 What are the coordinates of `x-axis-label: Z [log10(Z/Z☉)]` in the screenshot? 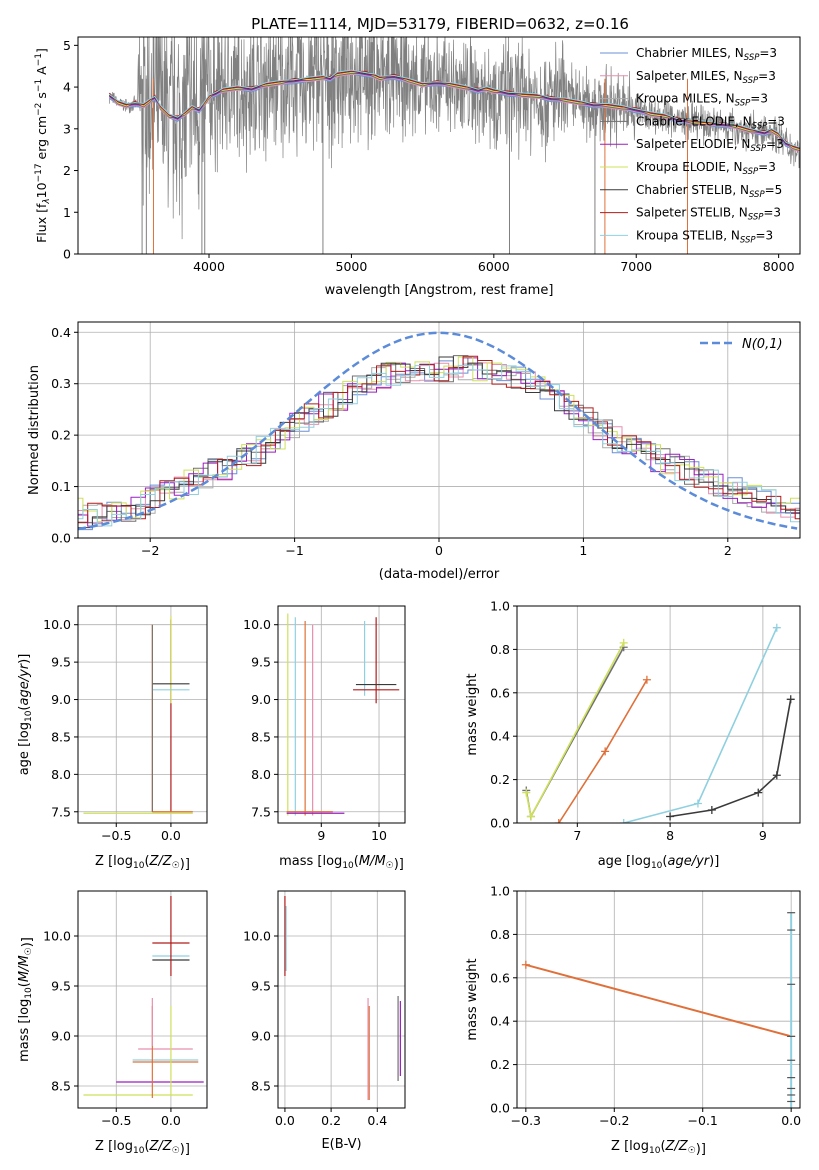 It's located at (142, 1148).